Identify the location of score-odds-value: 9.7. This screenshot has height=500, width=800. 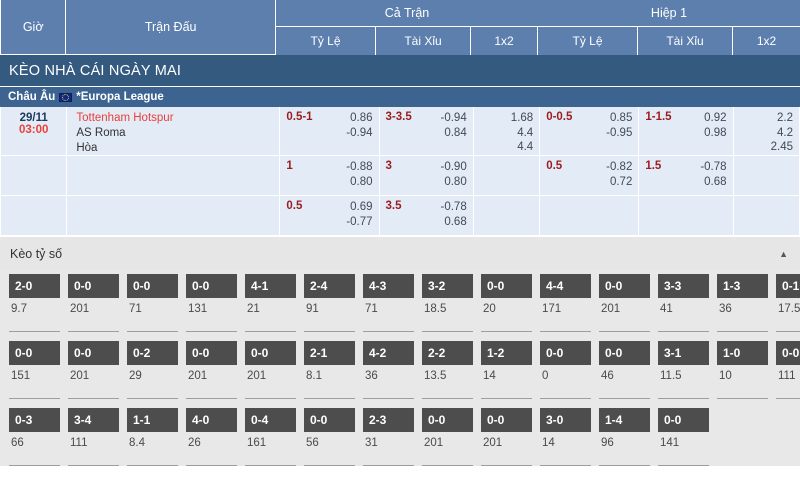
(34, 315).